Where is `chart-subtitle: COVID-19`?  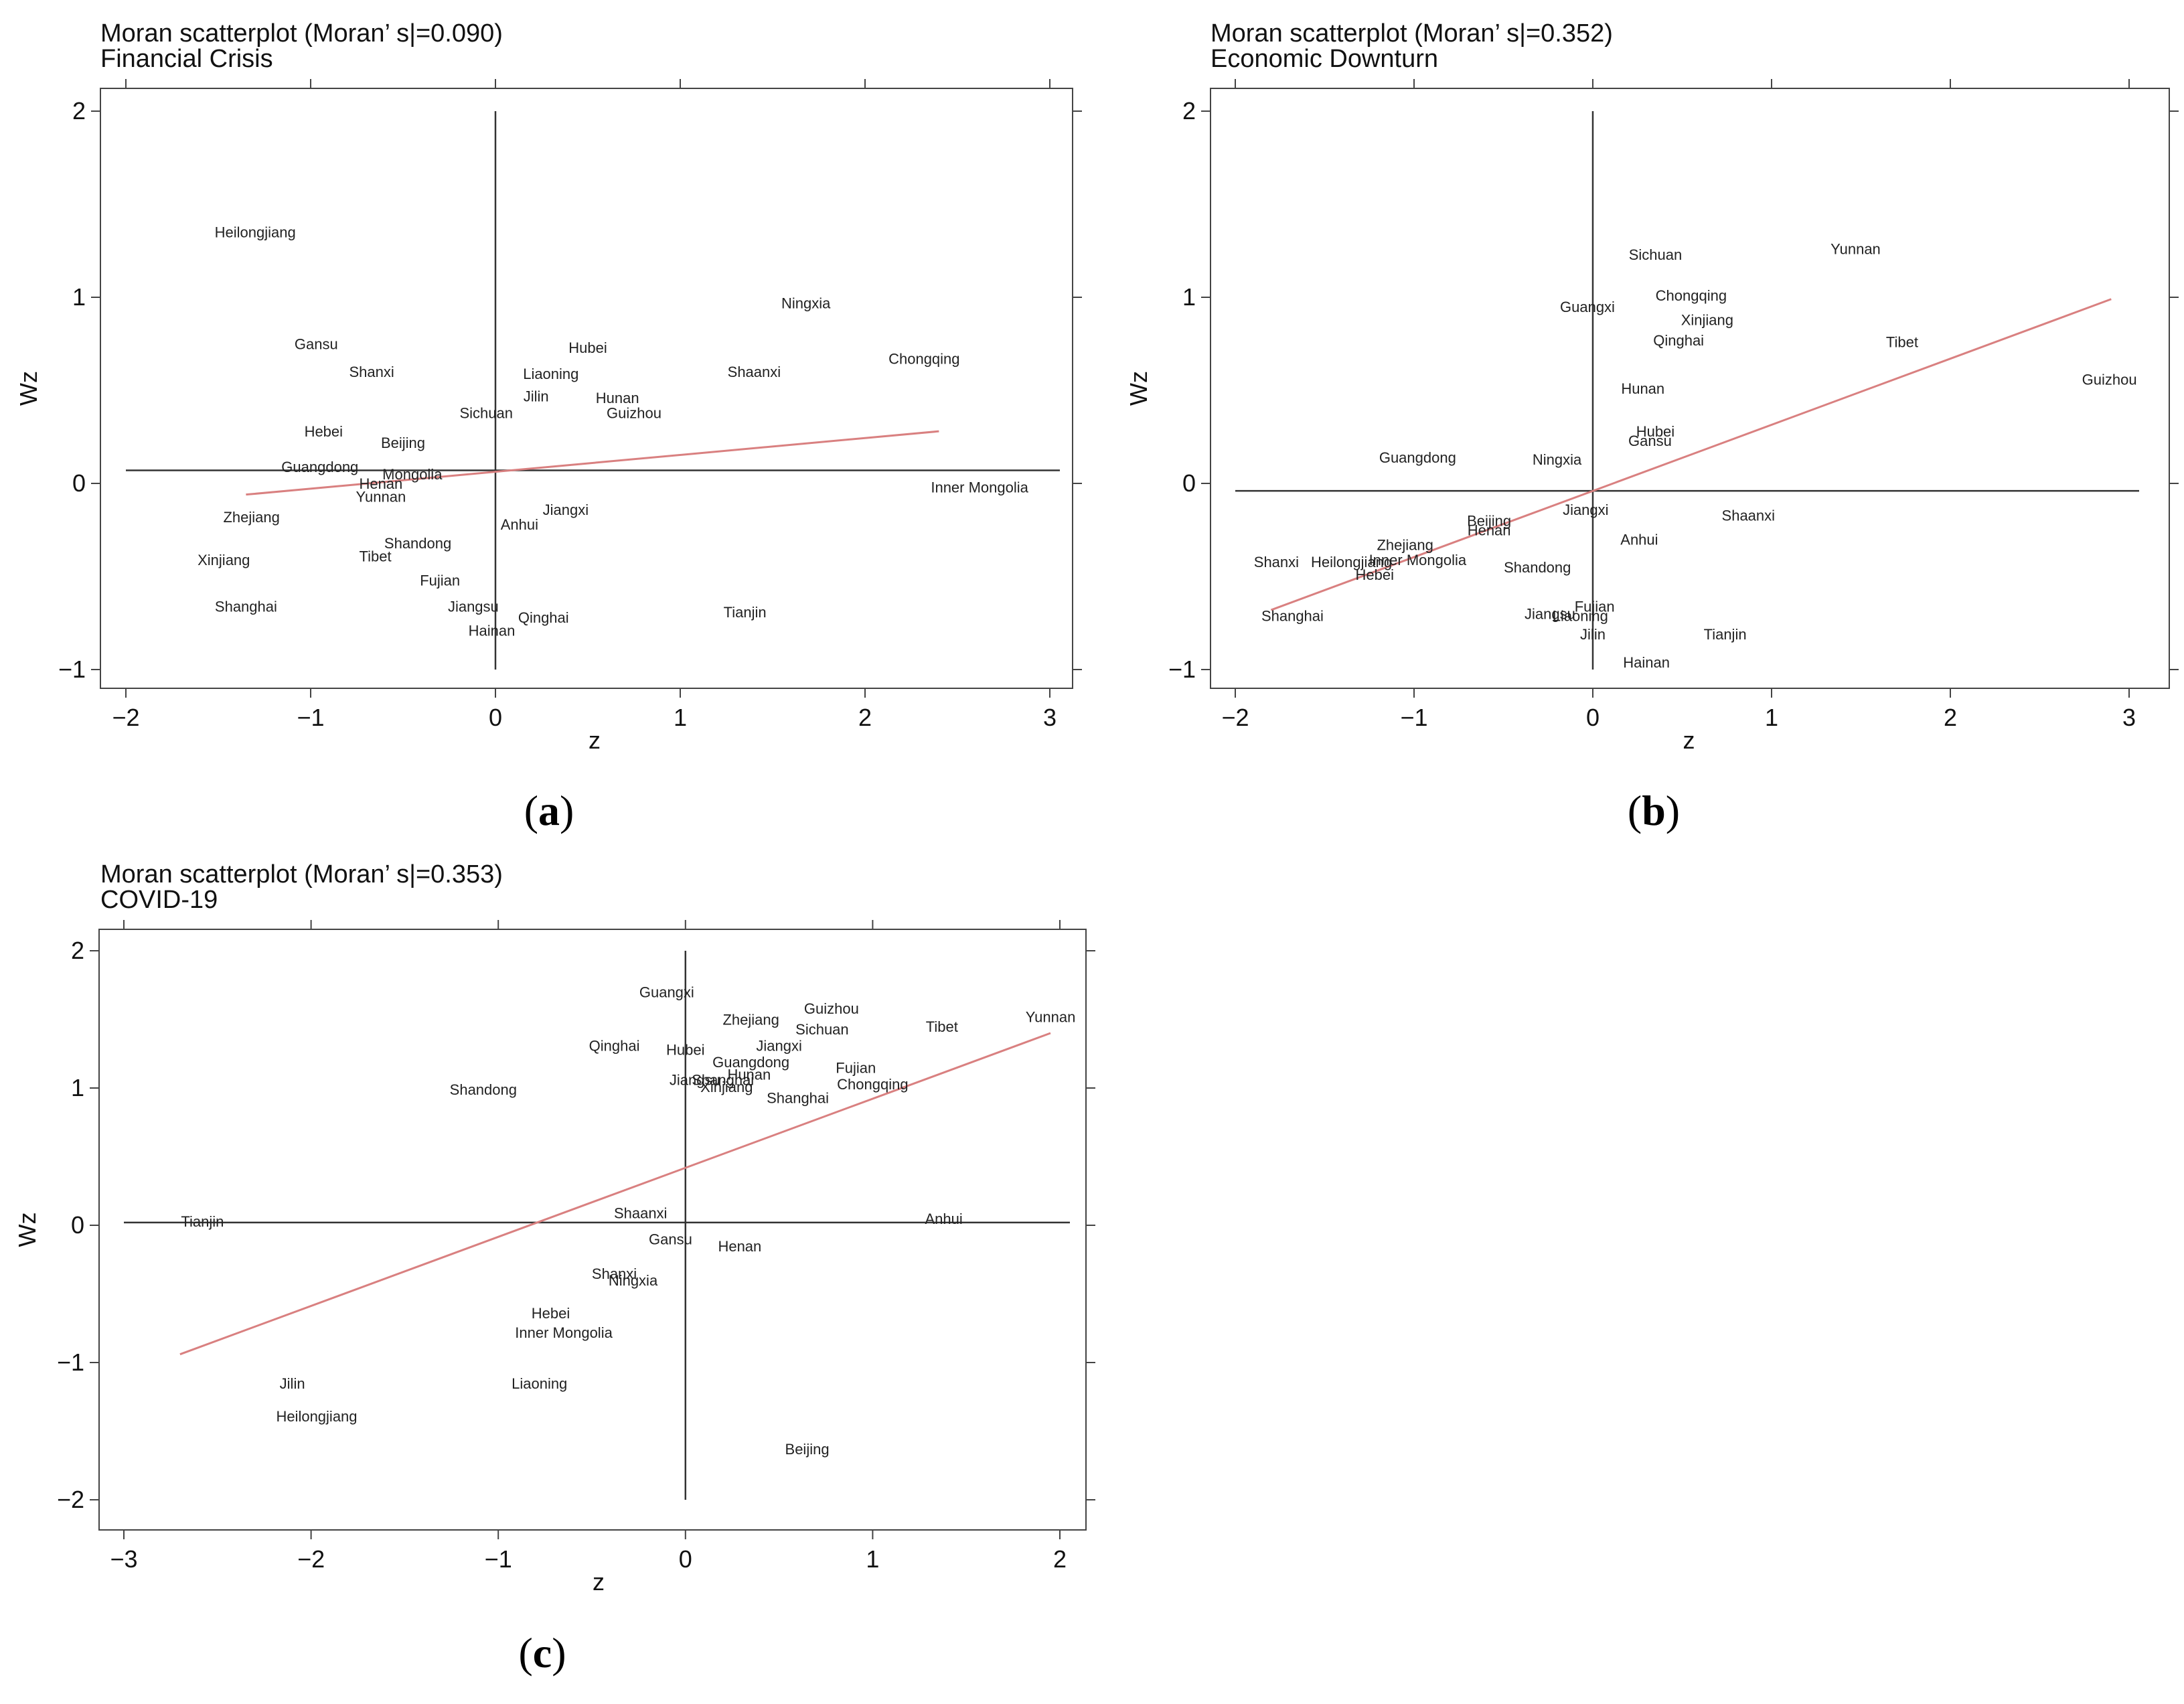 chart-subtitle: COVID-19 is located at coordinates (159, 900).